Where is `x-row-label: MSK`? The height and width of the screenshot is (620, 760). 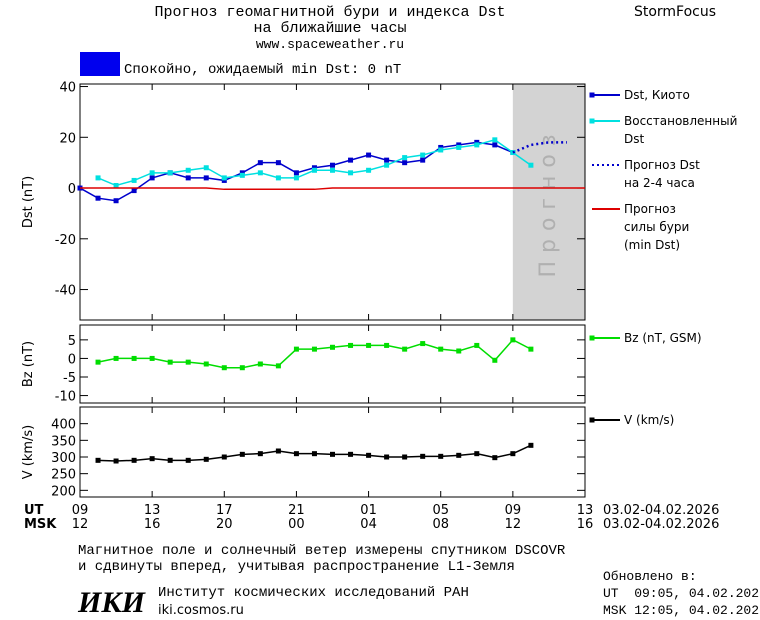 x-row-label: MSK is located at coordinates (40, 524).